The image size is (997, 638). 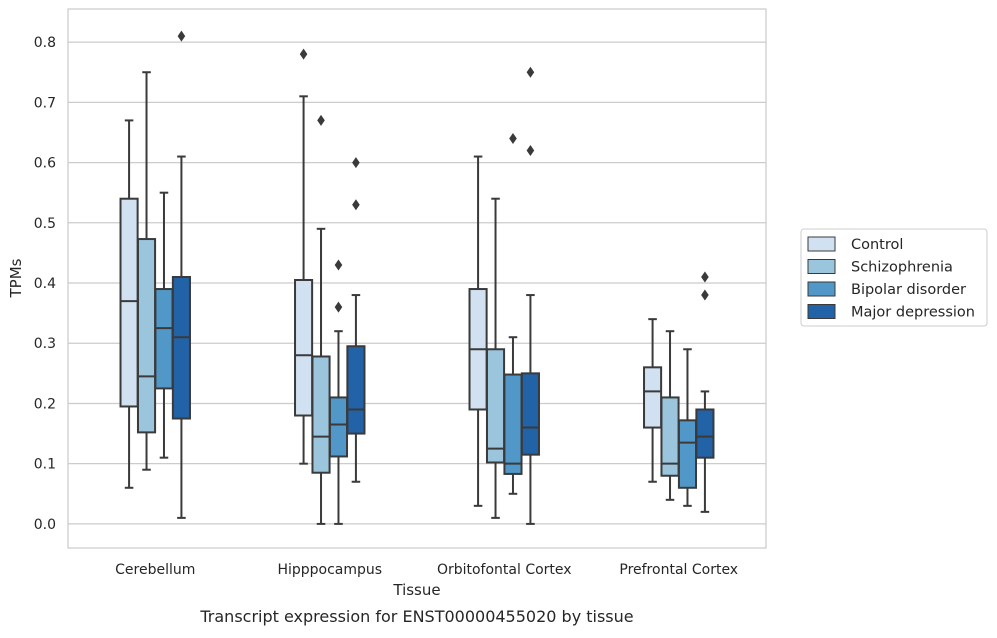 What do you see at coordinates (45, 103) in the screenshot?
I see `y-tick-label: 0.7` at bounding box center [45, 103].